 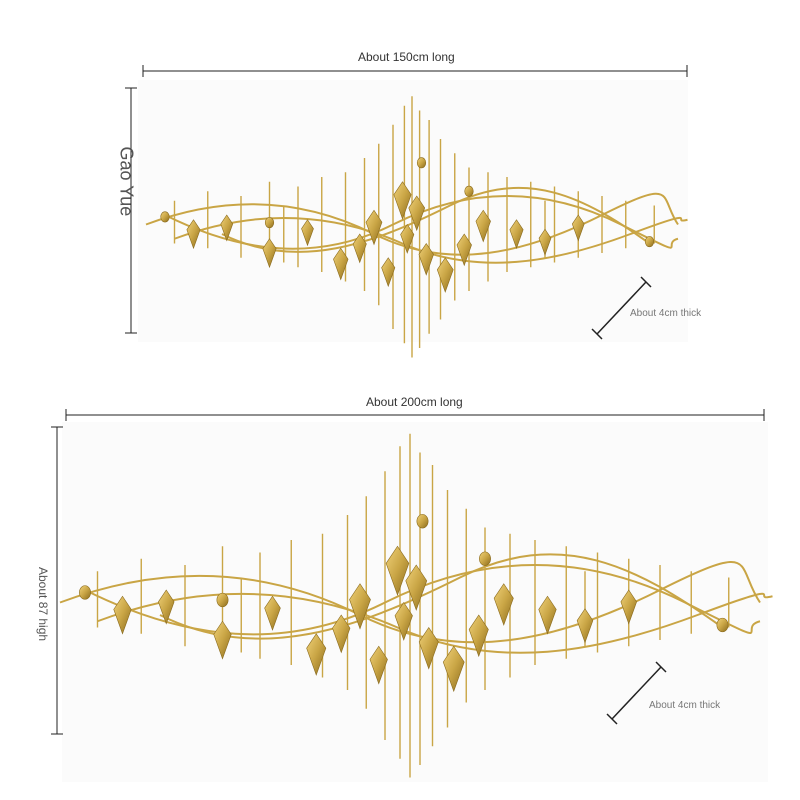 I want to click on bottom-thickness-label: About 4cm thick, so click(x=685, y=705).